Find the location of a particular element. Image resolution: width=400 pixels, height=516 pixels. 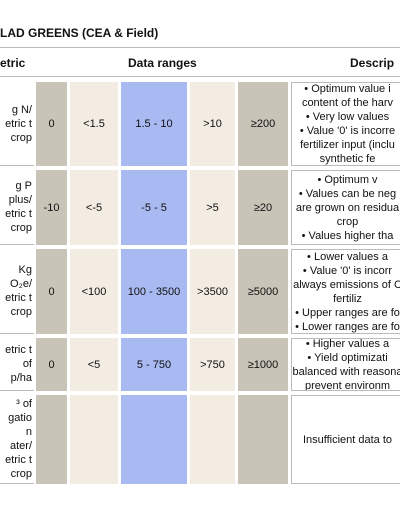

metric-line: ³ of is located at coordinates (24, 404).